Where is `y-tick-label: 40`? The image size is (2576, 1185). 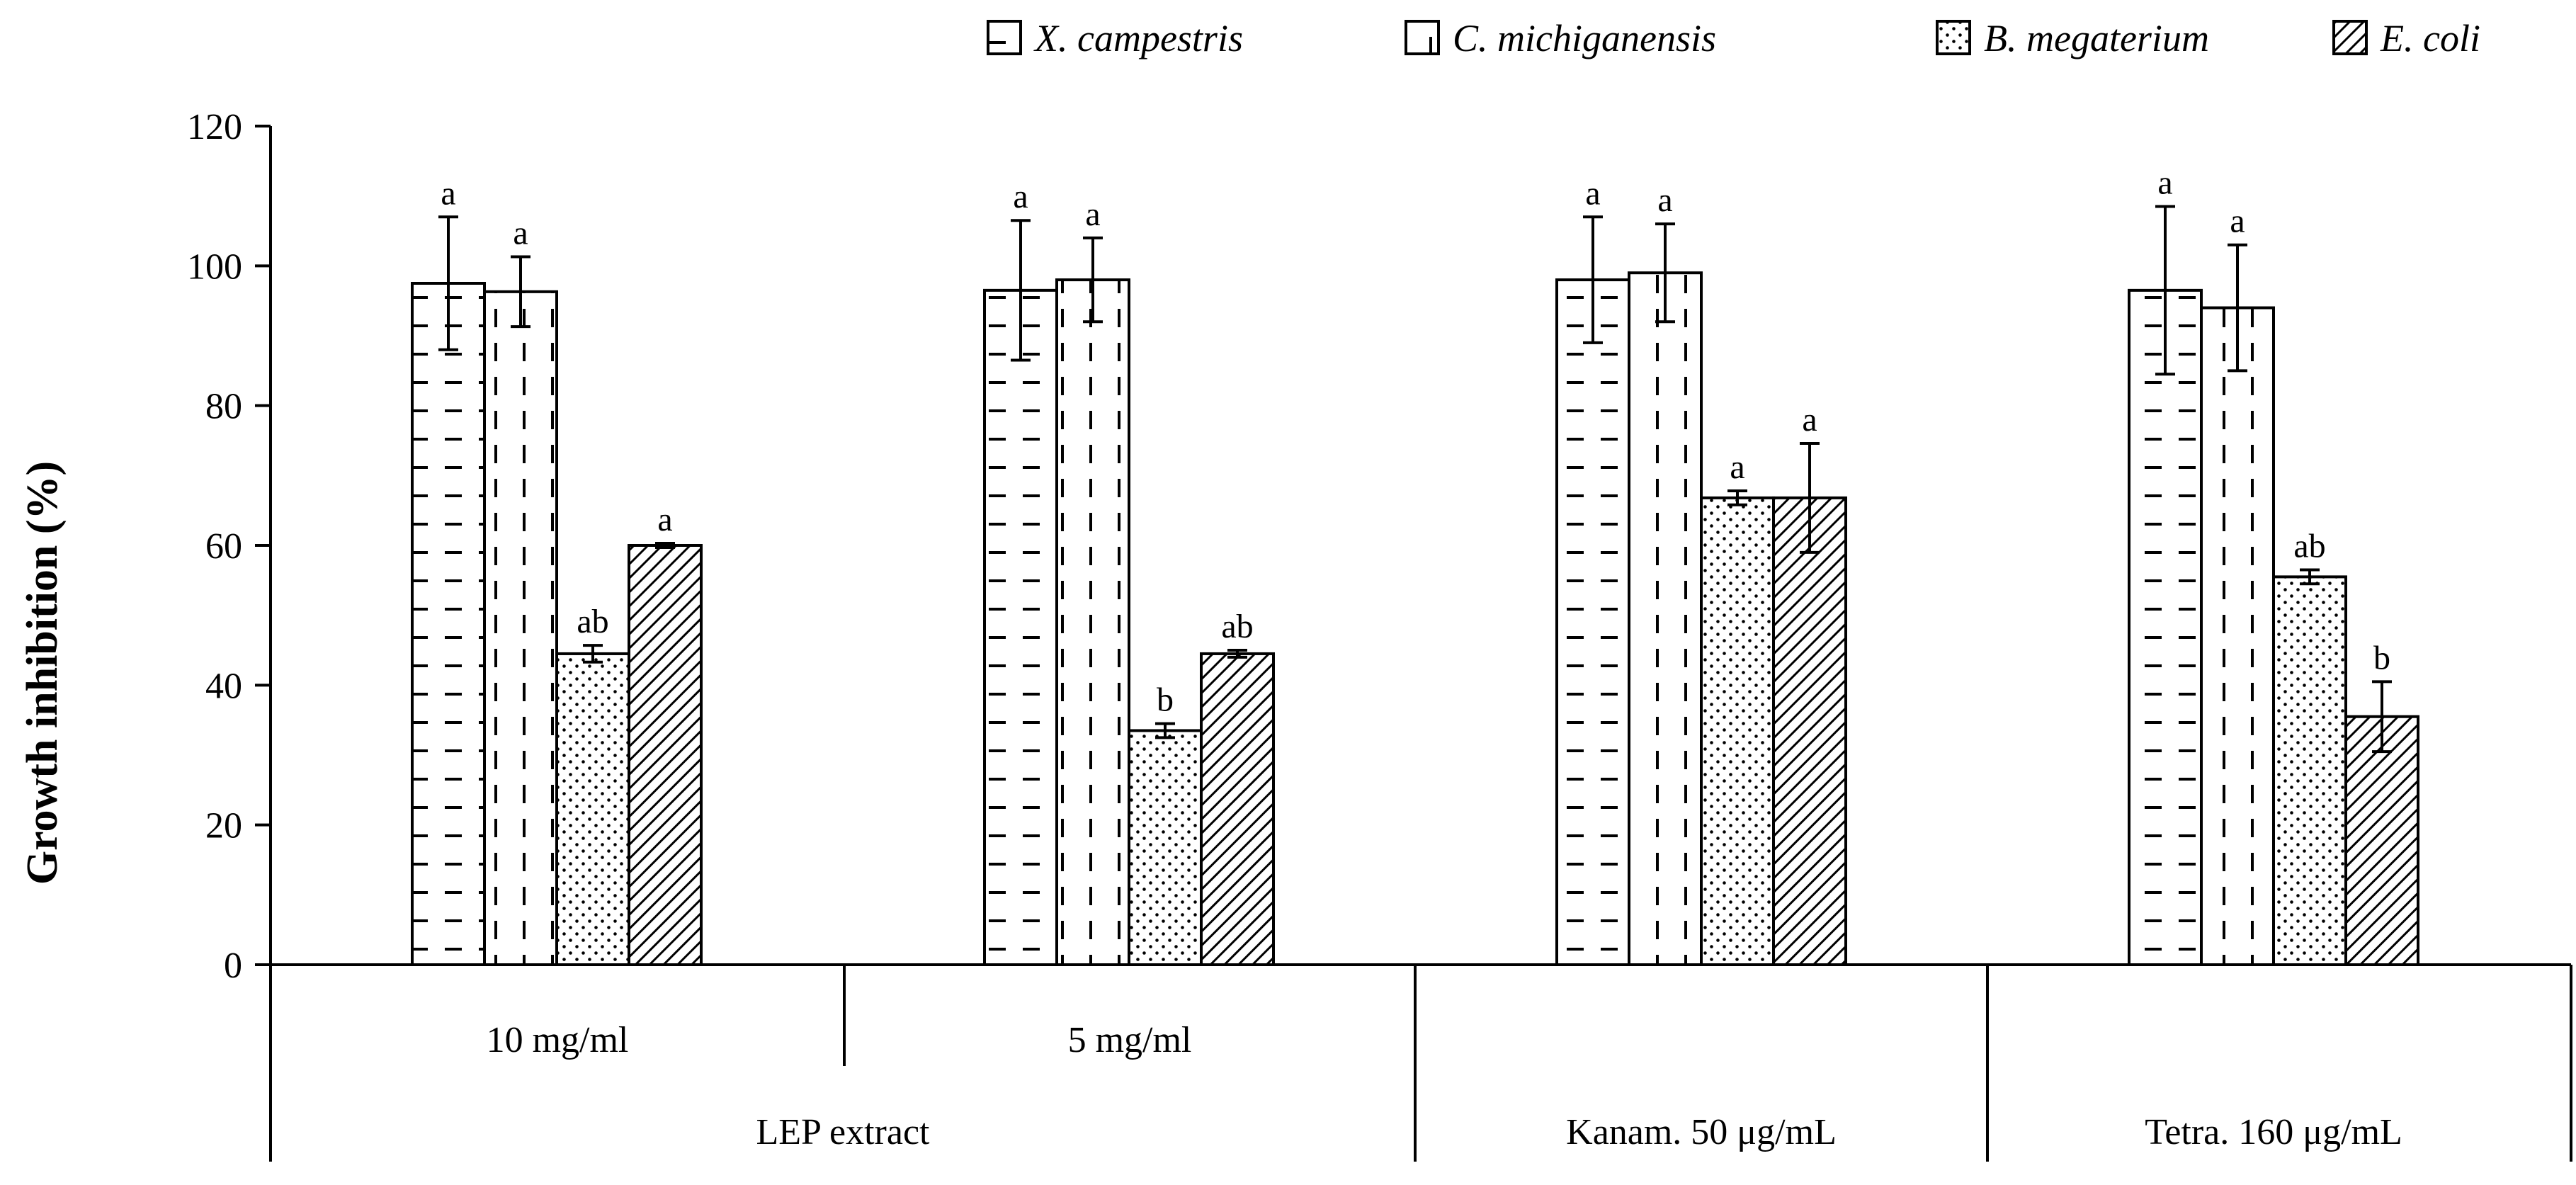 y-tick-label: 40 is located at coordinates (223, 686).